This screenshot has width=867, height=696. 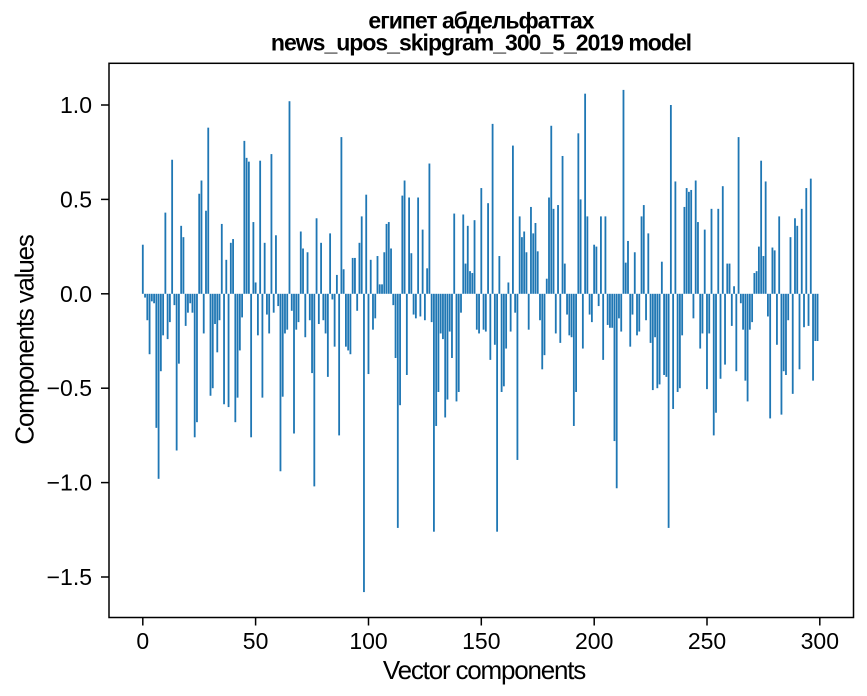 What do you see at coordinates (594, 641) in the screenshot?
I see `svg-text: 200` at bounding box center [594, 641].